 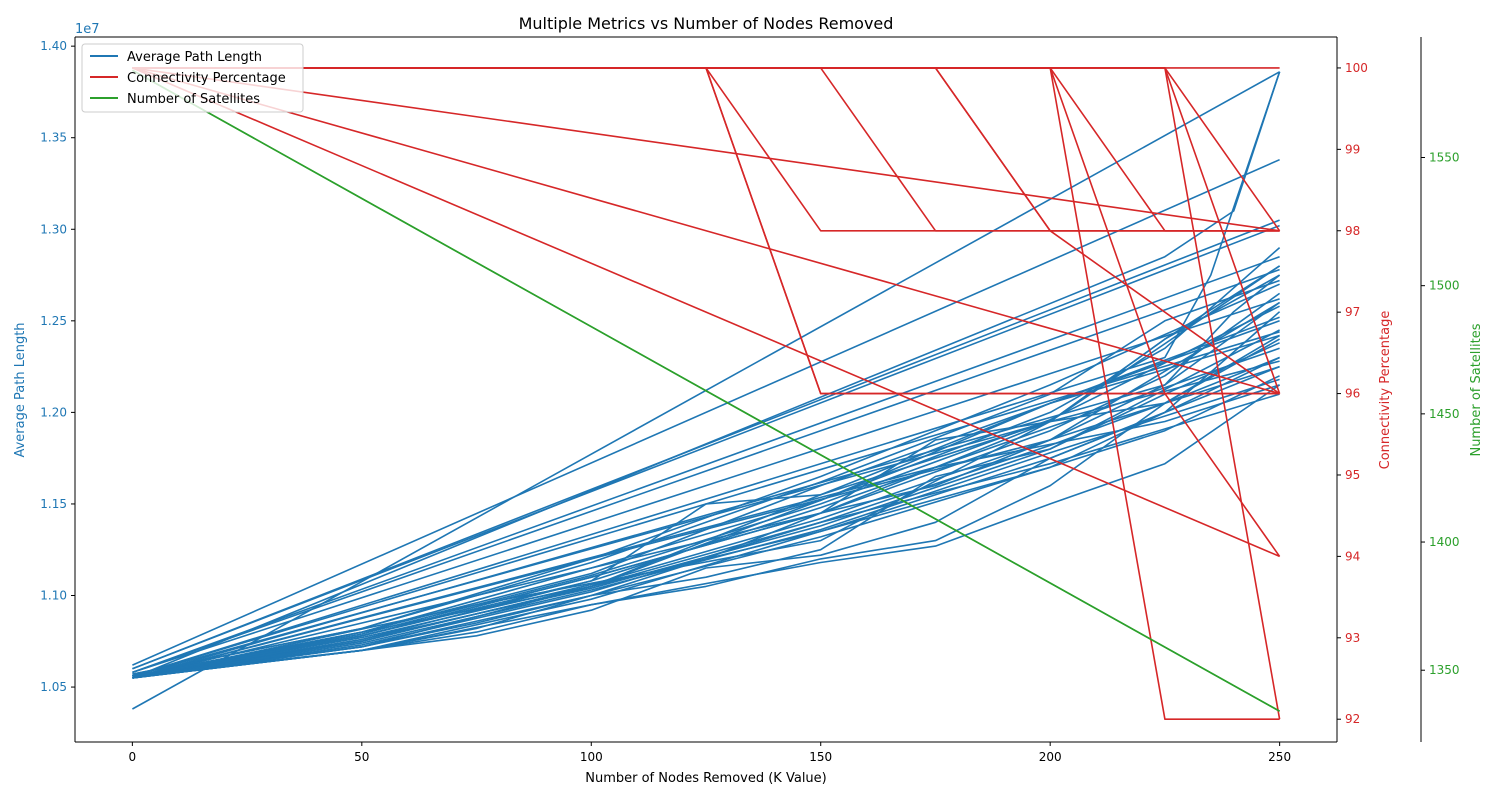 I want to click on right2-axis-label: Number of Satellites, so click(x=1476, y=389).